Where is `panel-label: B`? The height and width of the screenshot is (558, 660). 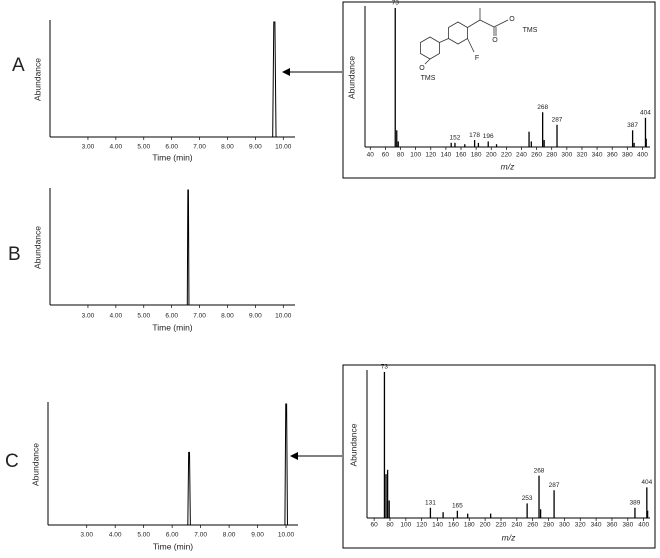 panel-label: B is located at coordinates (14, 254).